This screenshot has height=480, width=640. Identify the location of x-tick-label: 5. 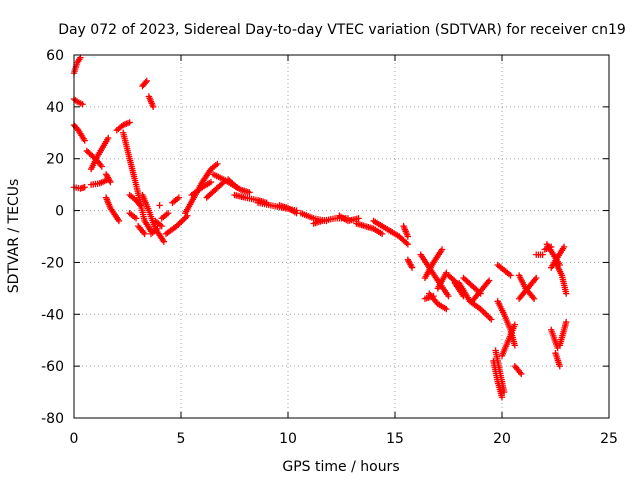
(181, 439).